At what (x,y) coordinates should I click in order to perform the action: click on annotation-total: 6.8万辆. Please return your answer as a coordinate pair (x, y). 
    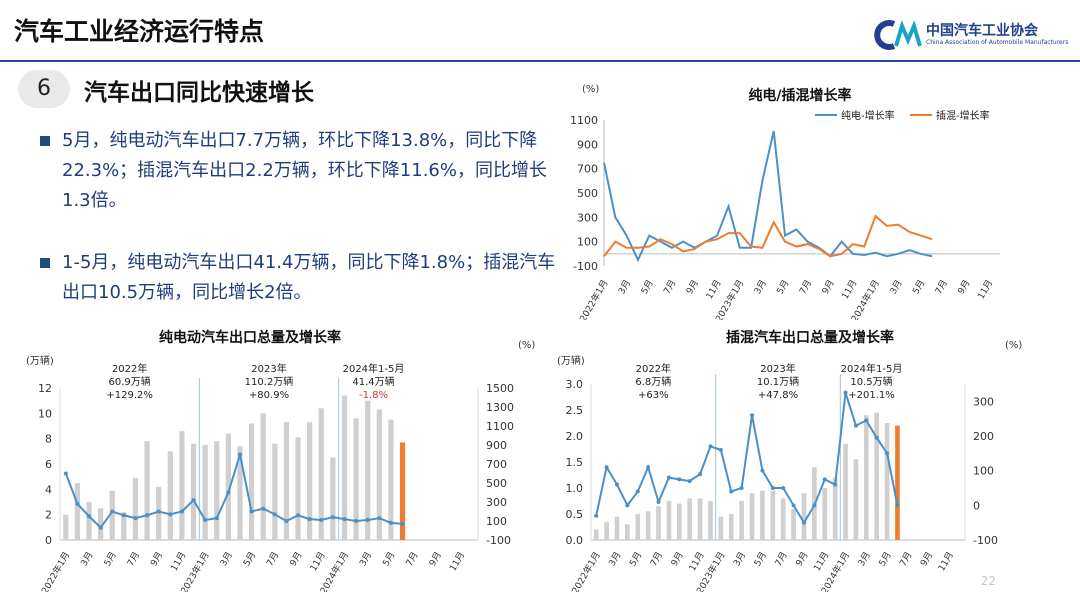
    Looking at the image, I should click on (653, 381).